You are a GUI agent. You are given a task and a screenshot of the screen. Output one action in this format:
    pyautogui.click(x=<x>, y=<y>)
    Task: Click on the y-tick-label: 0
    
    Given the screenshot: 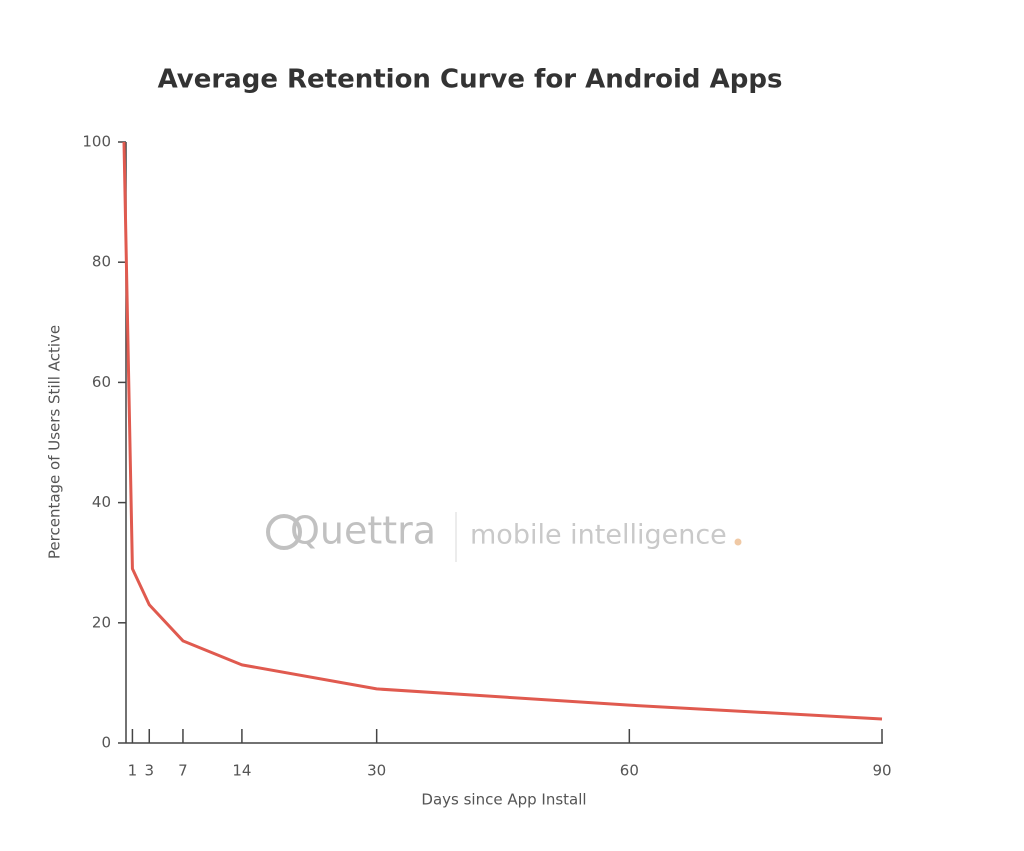 What is the action you would take?
    pyautogui.click(x=106, y=743)
    